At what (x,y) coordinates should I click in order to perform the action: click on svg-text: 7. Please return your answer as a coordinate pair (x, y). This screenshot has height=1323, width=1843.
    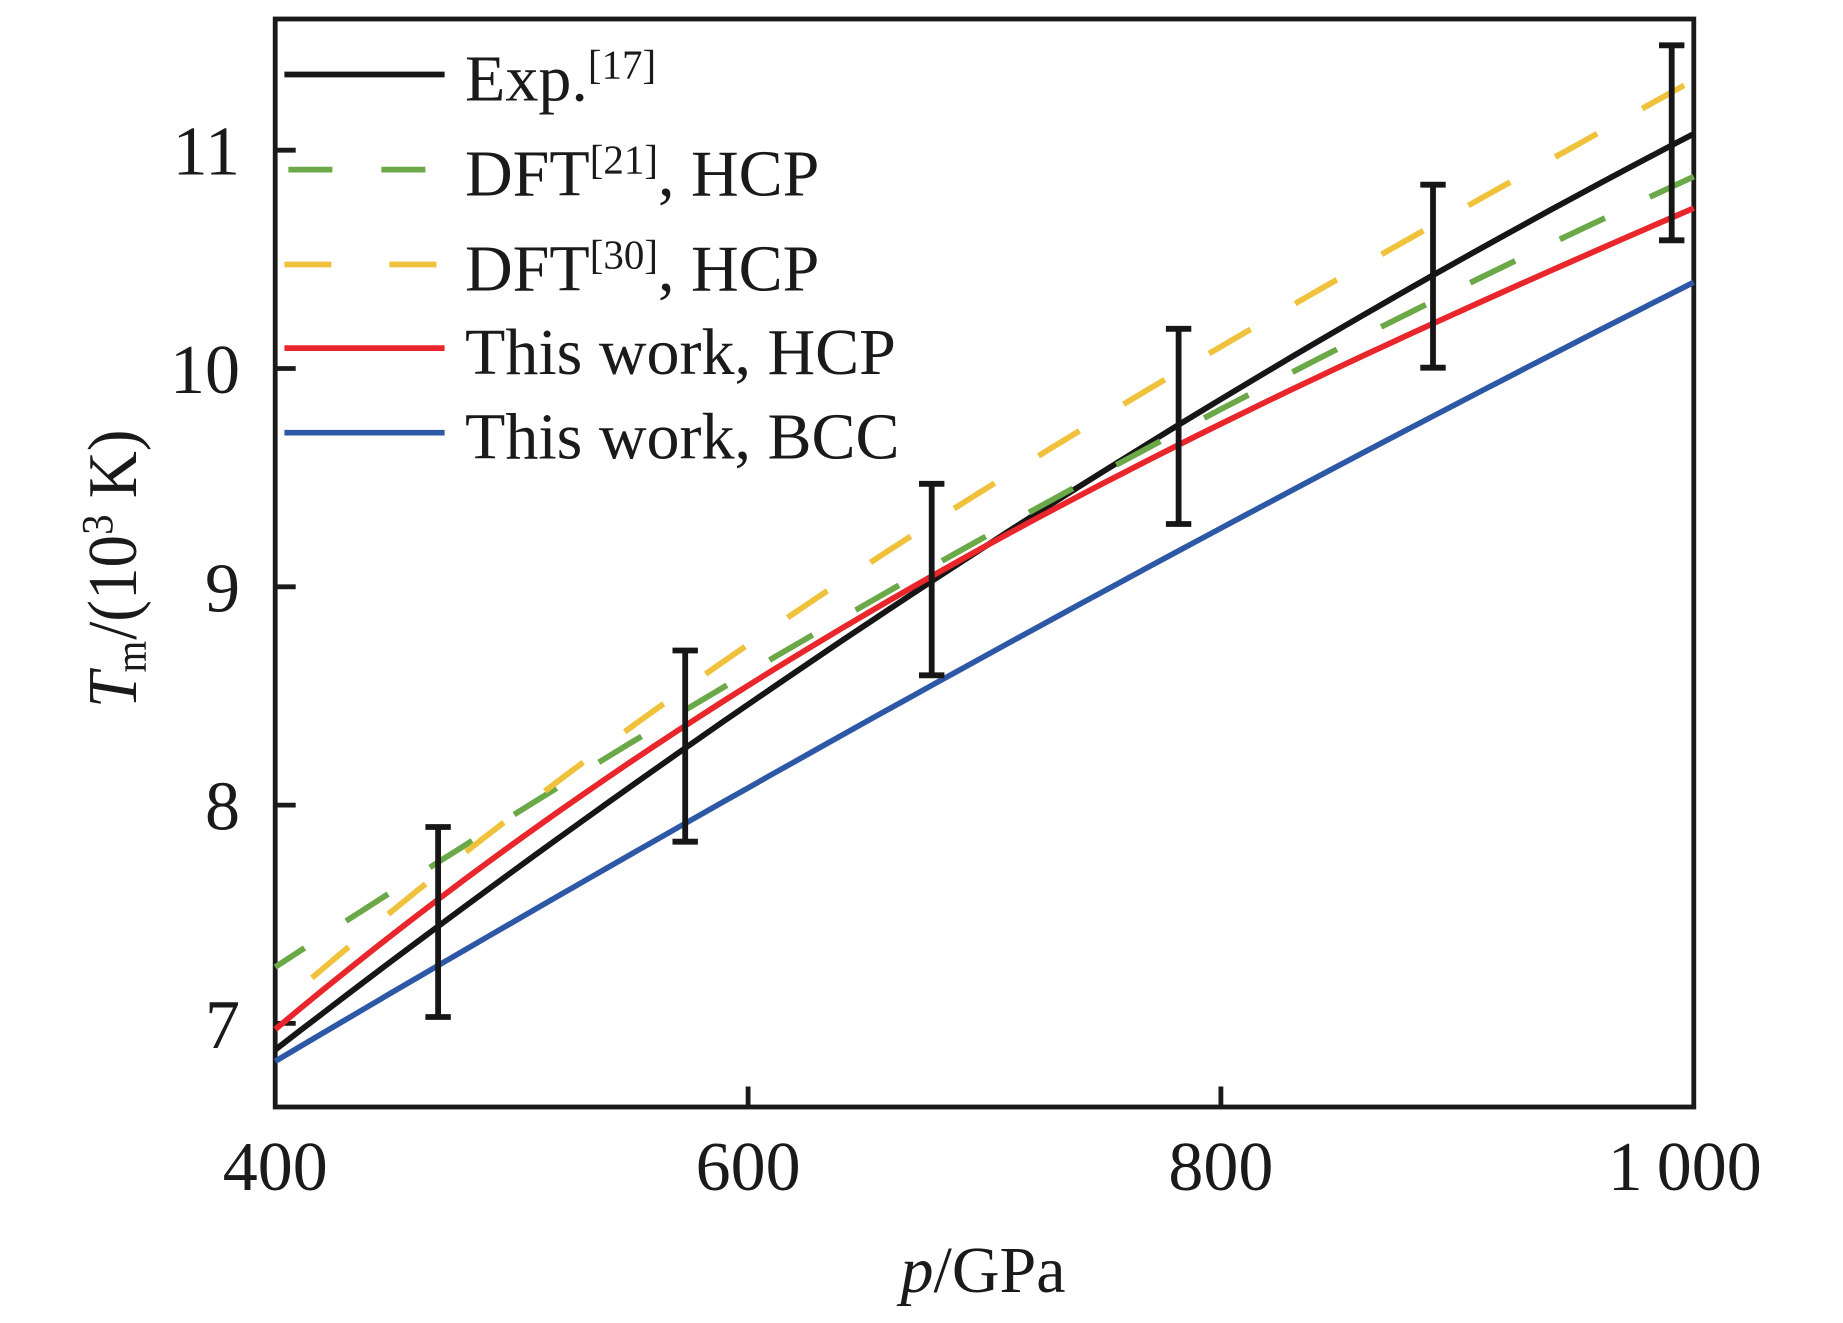
    Looking at the image, I should click on (222, 1025).